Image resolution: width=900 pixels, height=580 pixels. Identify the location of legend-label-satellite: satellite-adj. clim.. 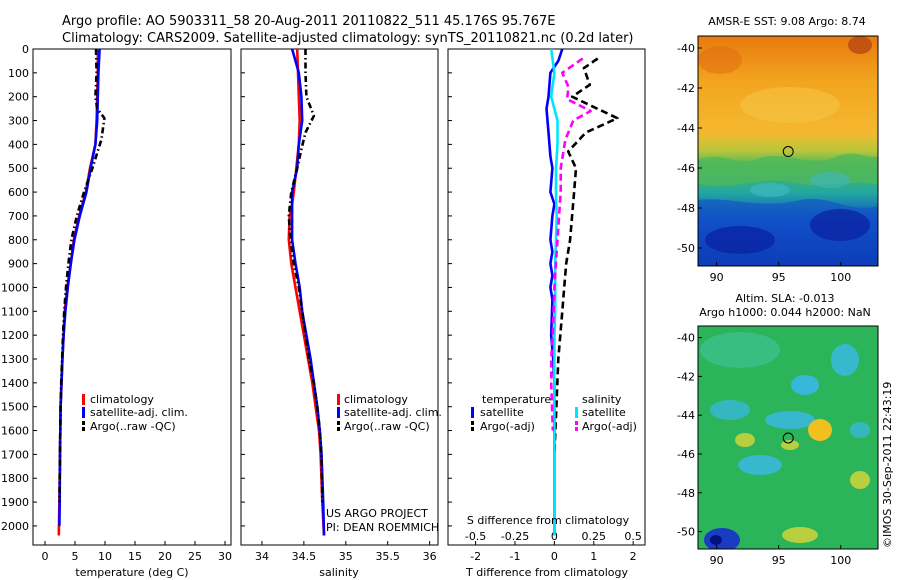
(393, 412).